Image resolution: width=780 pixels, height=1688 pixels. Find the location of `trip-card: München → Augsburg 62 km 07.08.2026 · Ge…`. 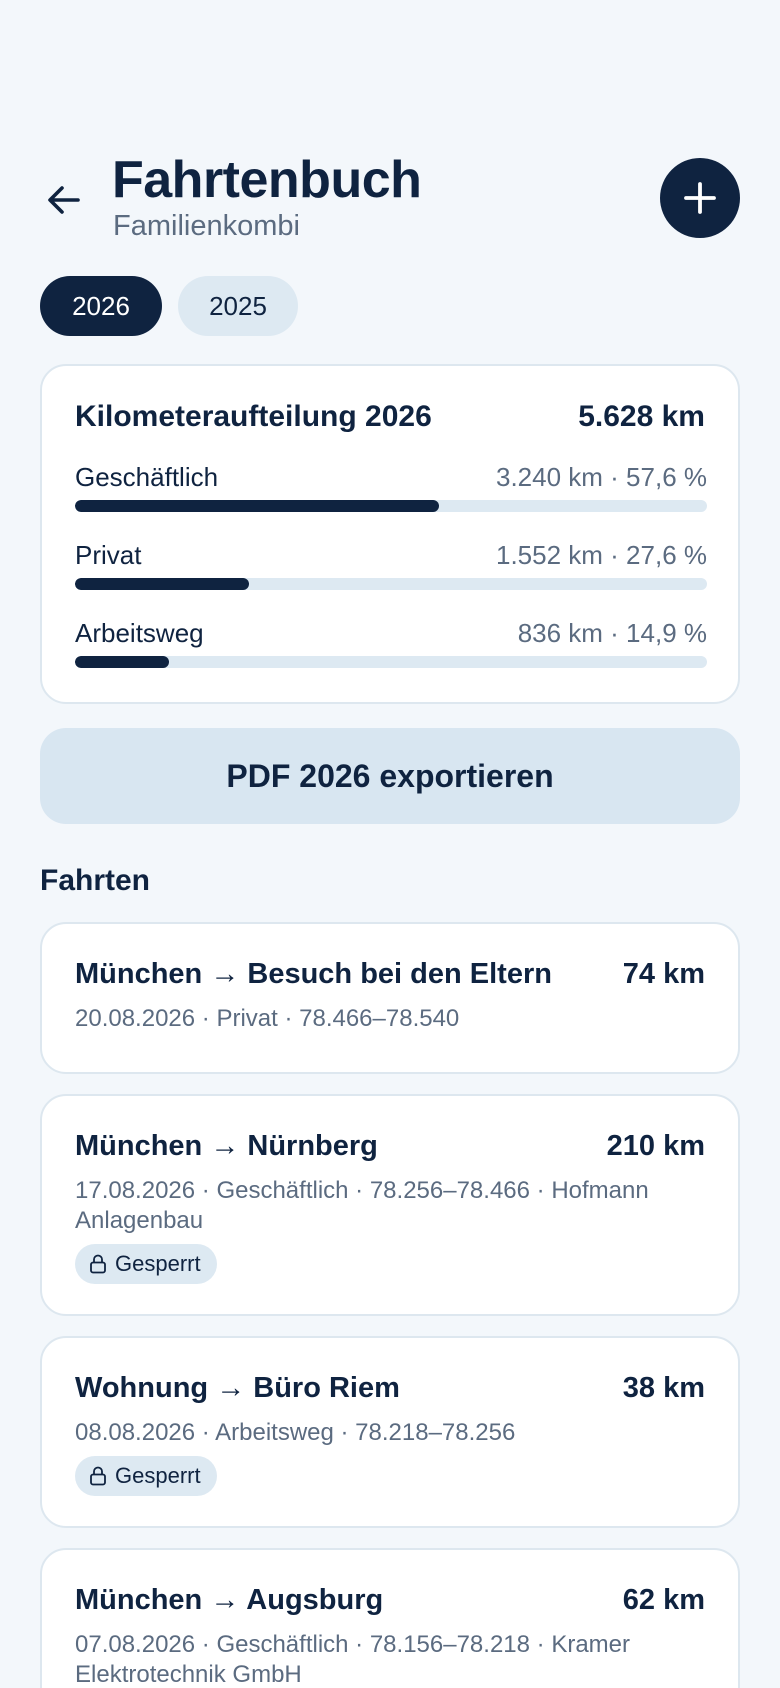

trip-card: München → Augsburg 62 km 07.08.2026 · Ge… is located at coordinates (390, 1618).